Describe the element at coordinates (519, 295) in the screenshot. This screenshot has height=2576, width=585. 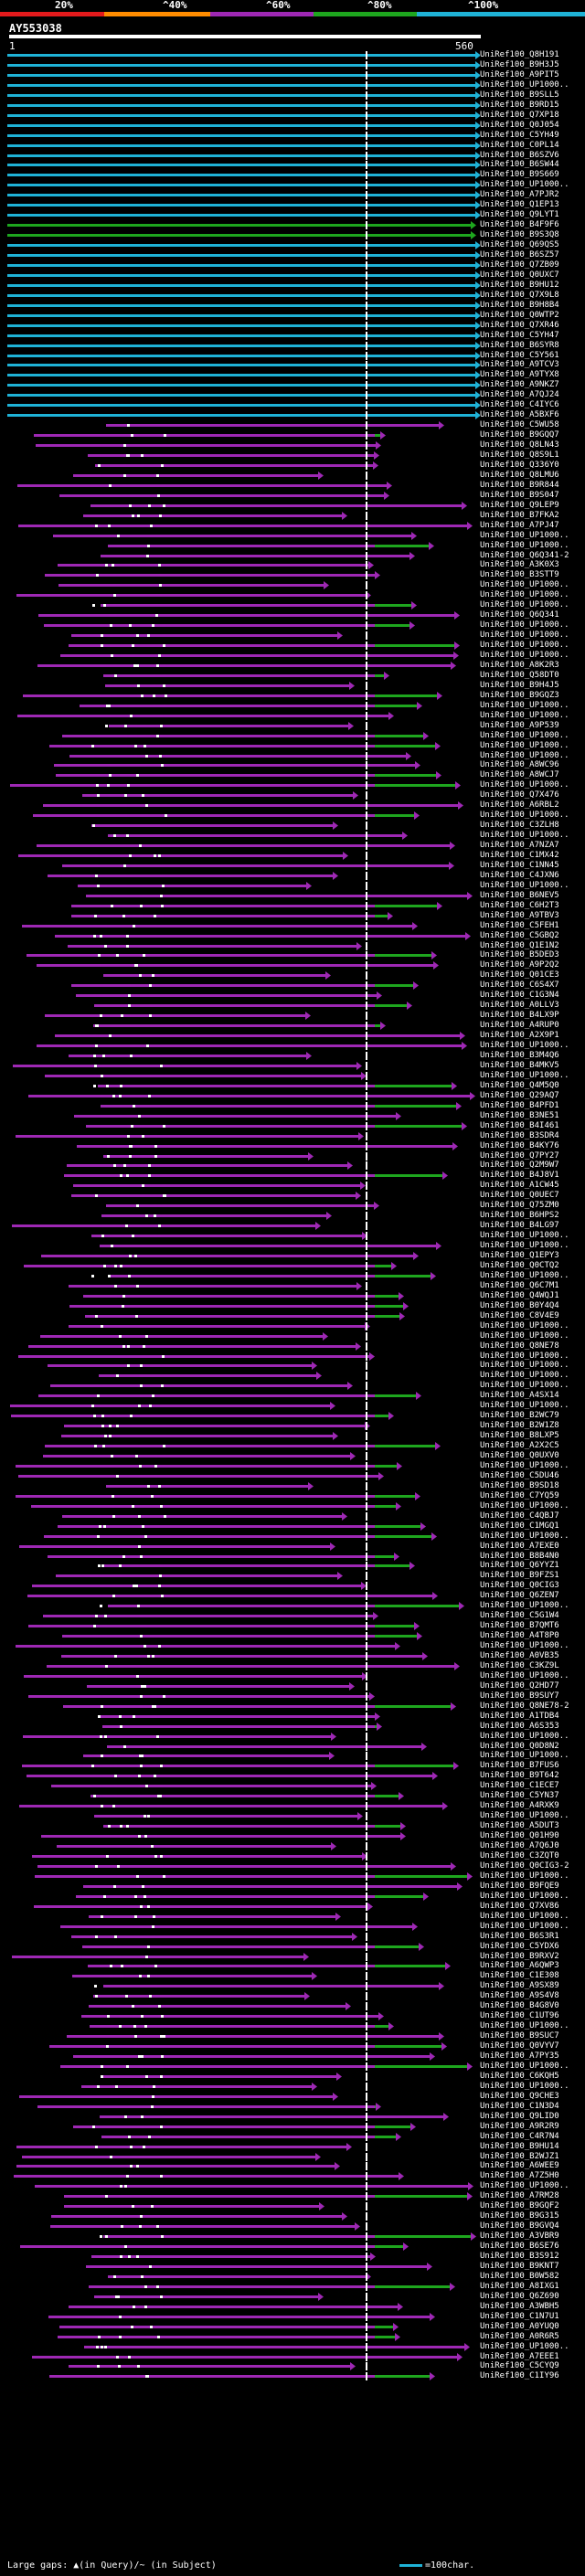
I see `hit-label: UniRef100_Q7X9L8` at that location.